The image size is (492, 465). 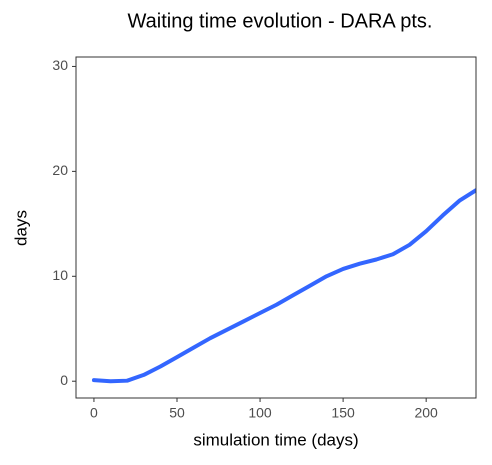 What do you see at coordinates (426, 413) in the screenshot?
I see `x-tick-label: 200` at bounding box center [426, 413].